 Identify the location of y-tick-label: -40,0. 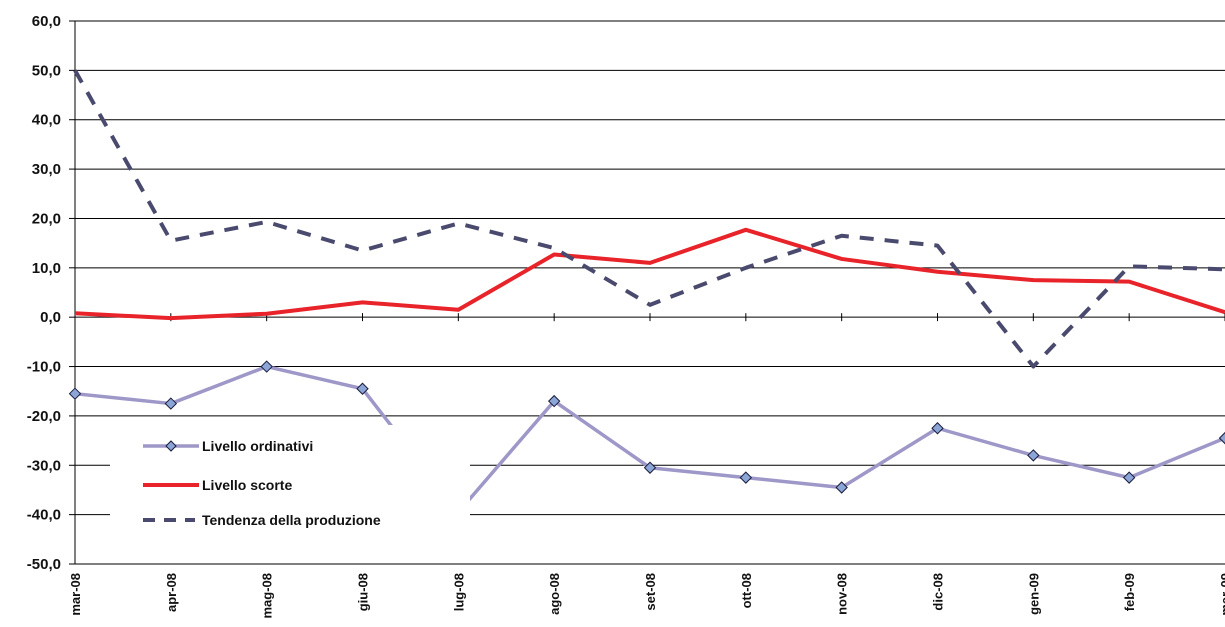
(44, 515).